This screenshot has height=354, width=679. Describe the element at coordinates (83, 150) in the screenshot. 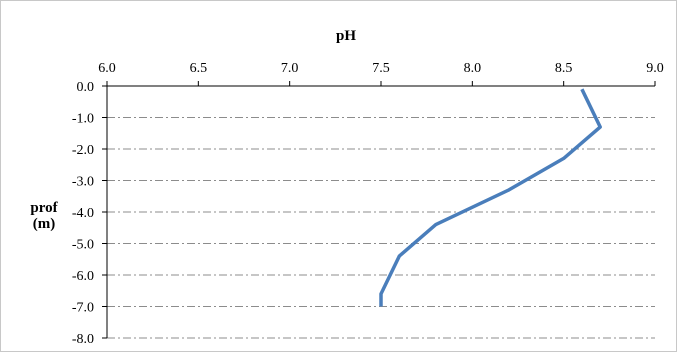

I see `y-tick-label: -2.0` at that location.